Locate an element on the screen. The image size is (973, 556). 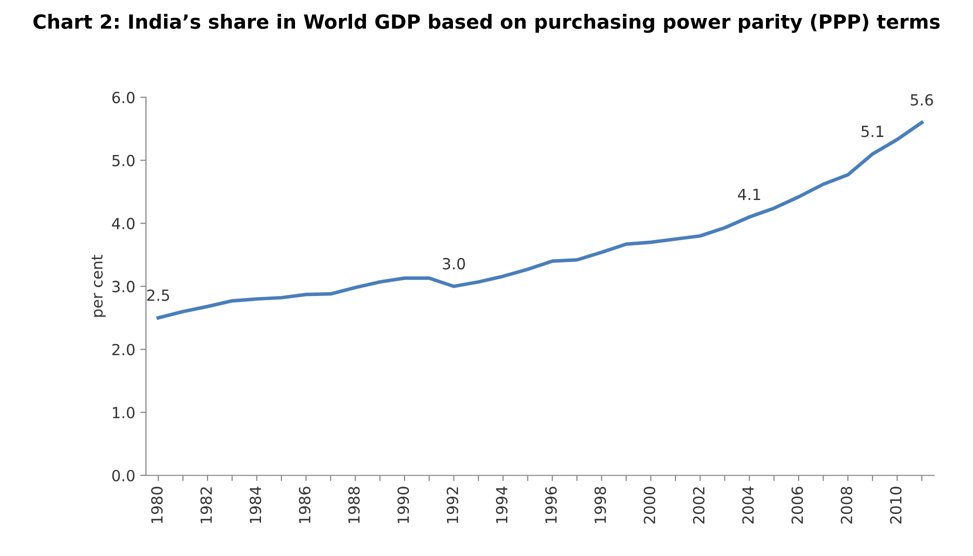
y-tick-label: 4.0 is located at coordinates (123, 224).